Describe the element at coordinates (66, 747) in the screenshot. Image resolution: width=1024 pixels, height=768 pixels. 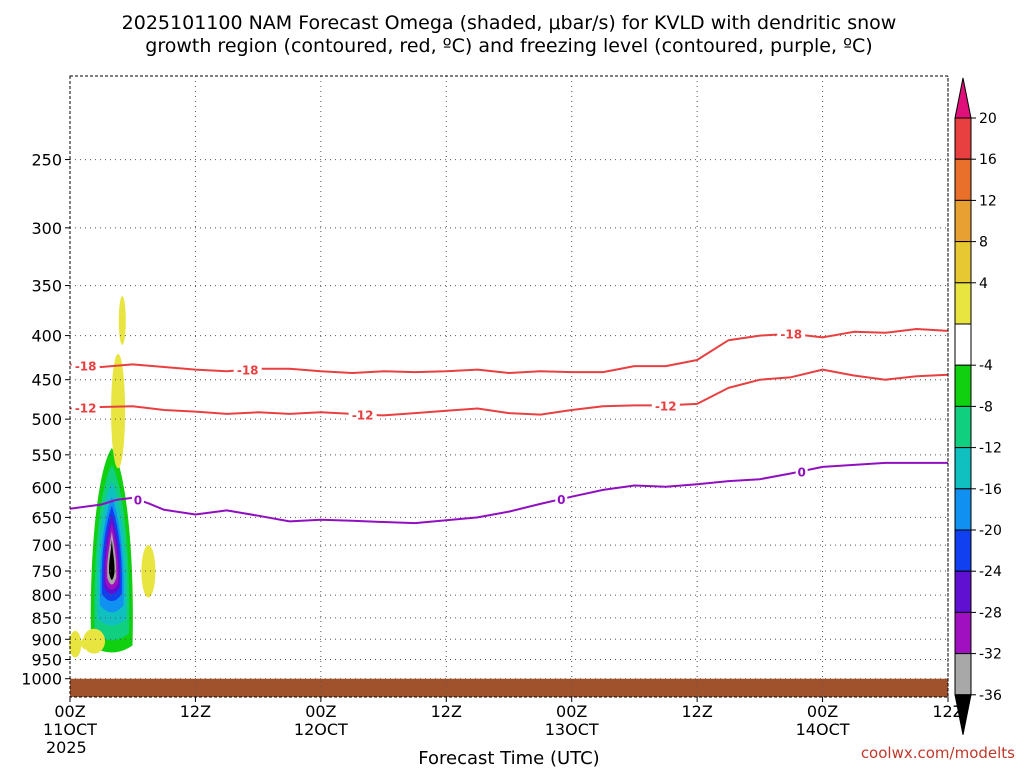
I see `x-tick-label: 2025` at that location.